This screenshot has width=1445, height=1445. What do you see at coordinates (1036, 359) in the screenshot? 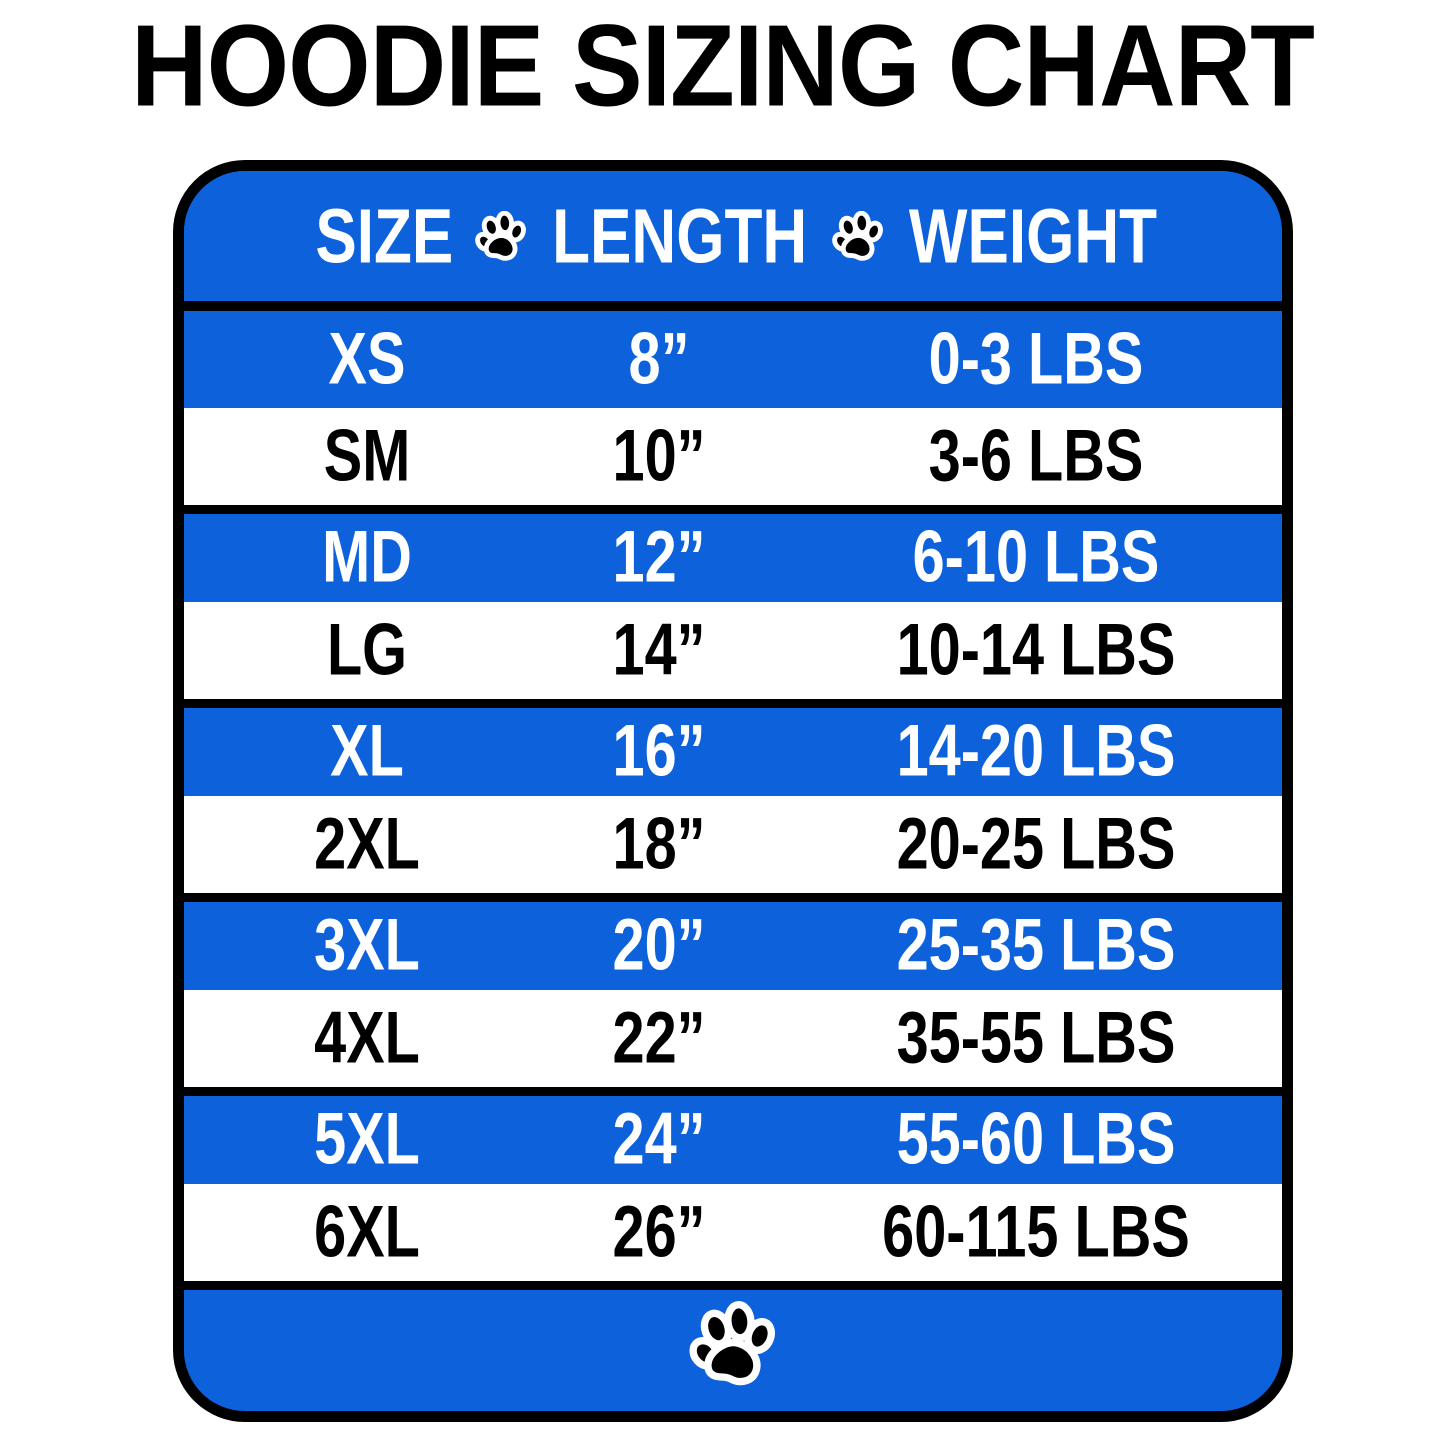
I see `cell-weight: 0-3 LBS` at bounding box center [1036, 359].